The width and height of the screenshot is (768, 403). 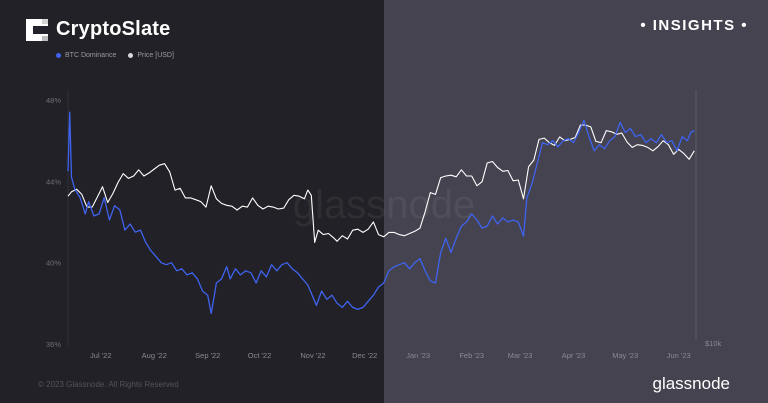 I want to click on insights-tag: • INSIGHTS •, so click(x=694, y=25).